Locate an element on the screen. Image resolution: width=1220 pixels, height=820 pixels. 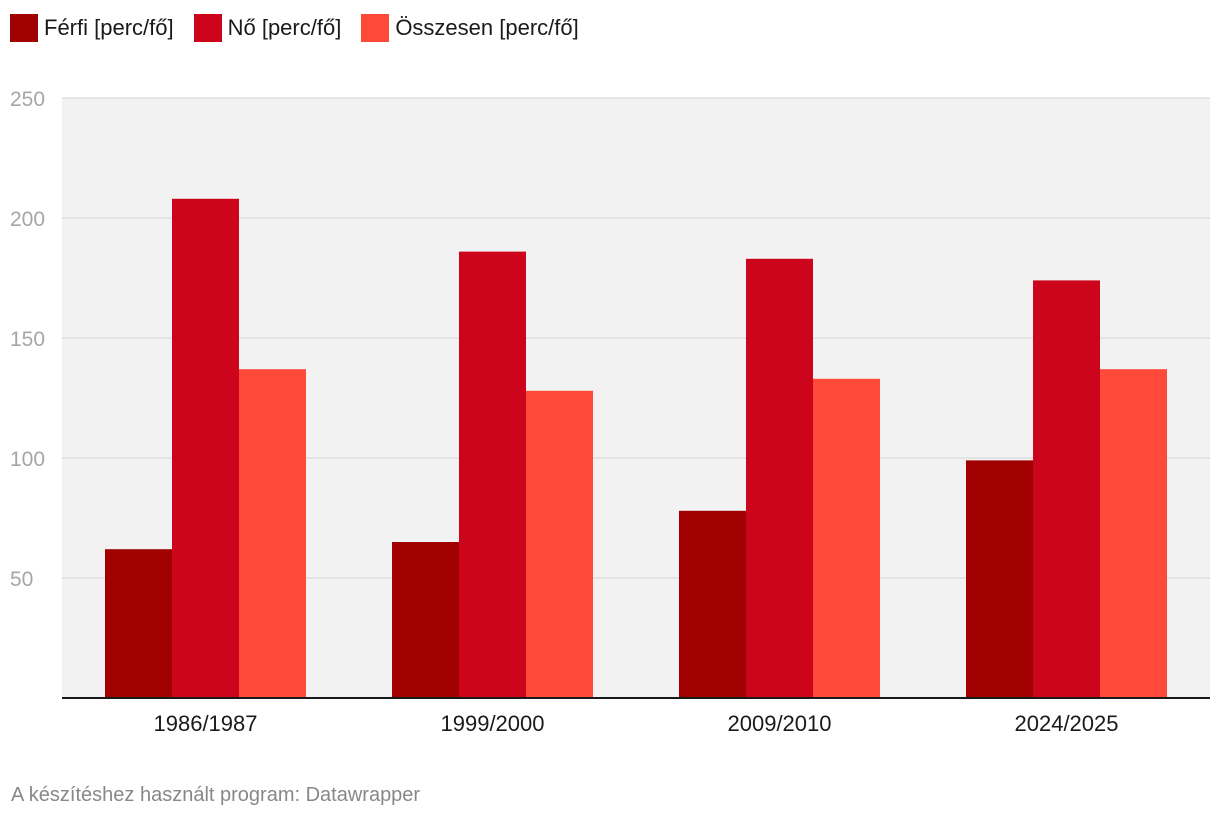
x-tick-label: 2024/2025 is located at coordinates (1067, 723).